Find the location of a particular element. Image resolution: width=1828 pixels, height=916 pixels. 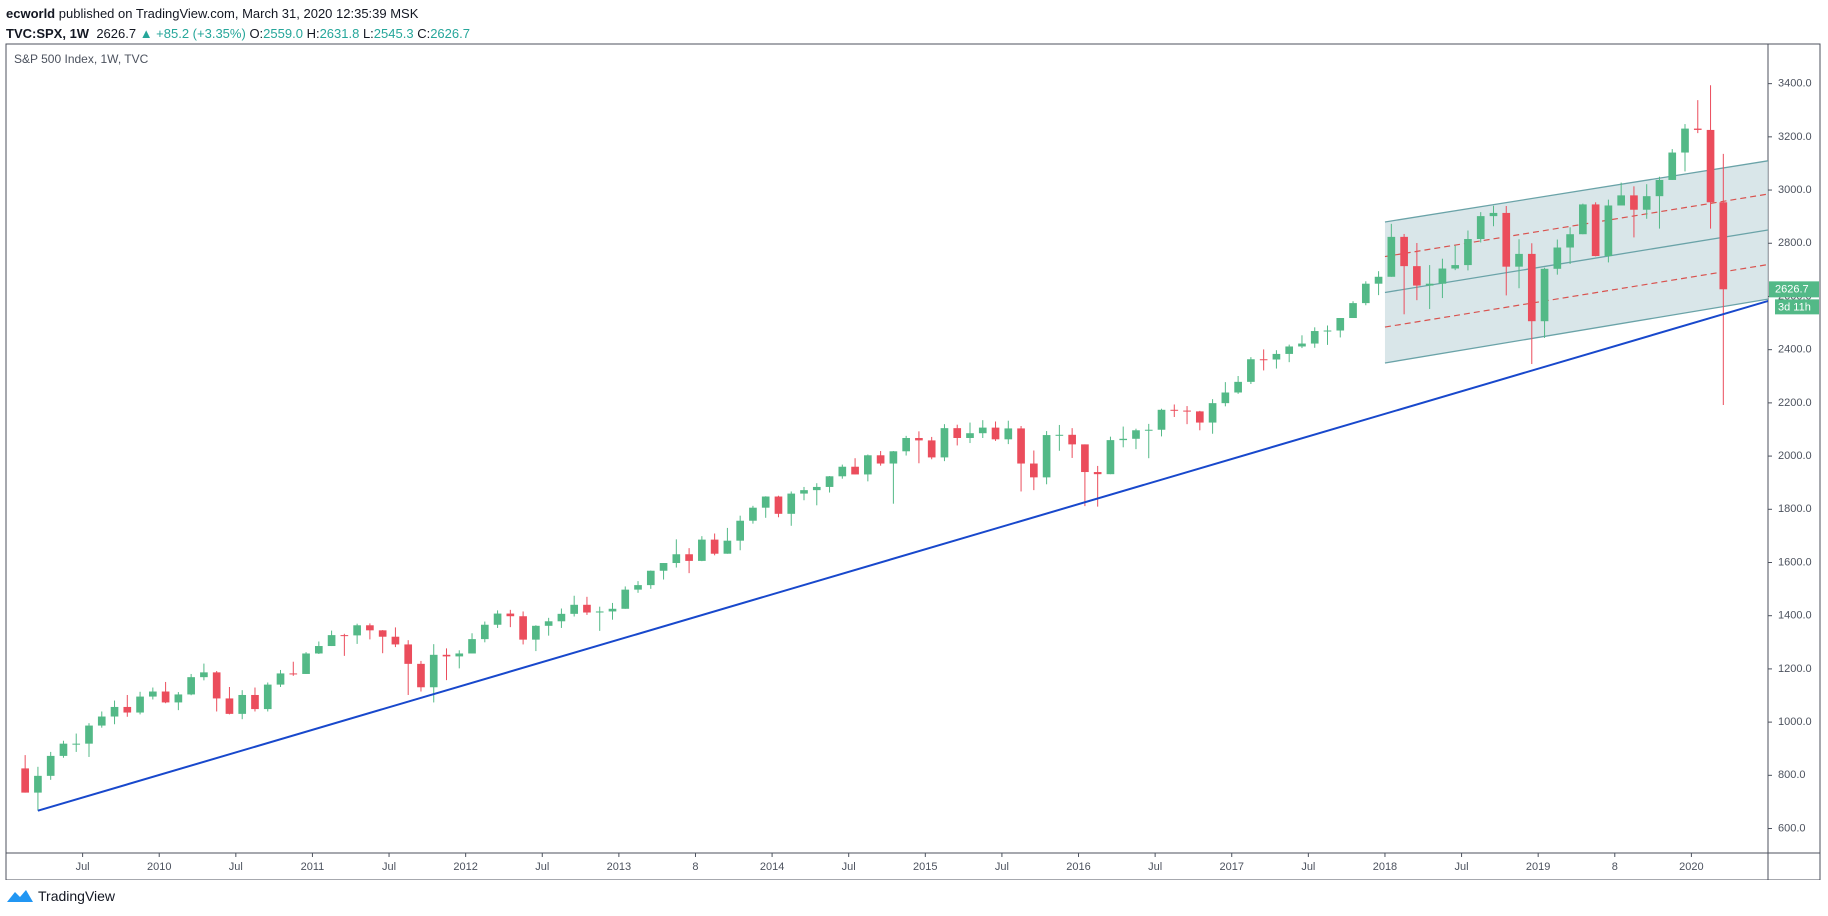

ohlc-value: 2631.8 is located at coordinates (339, 33).